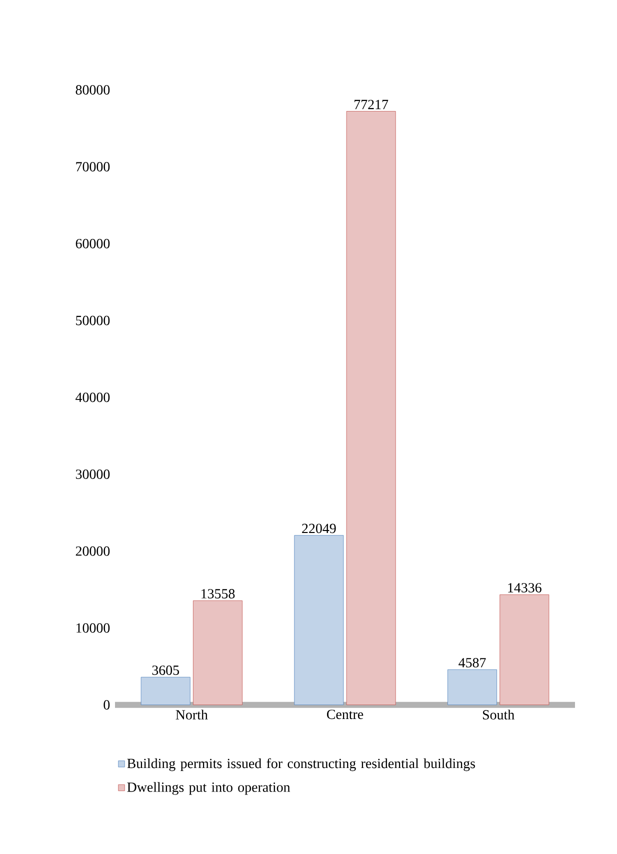 The width and height of the screenshot is (617, 854). I want to click on data-label: 22049, so click(319, 529).